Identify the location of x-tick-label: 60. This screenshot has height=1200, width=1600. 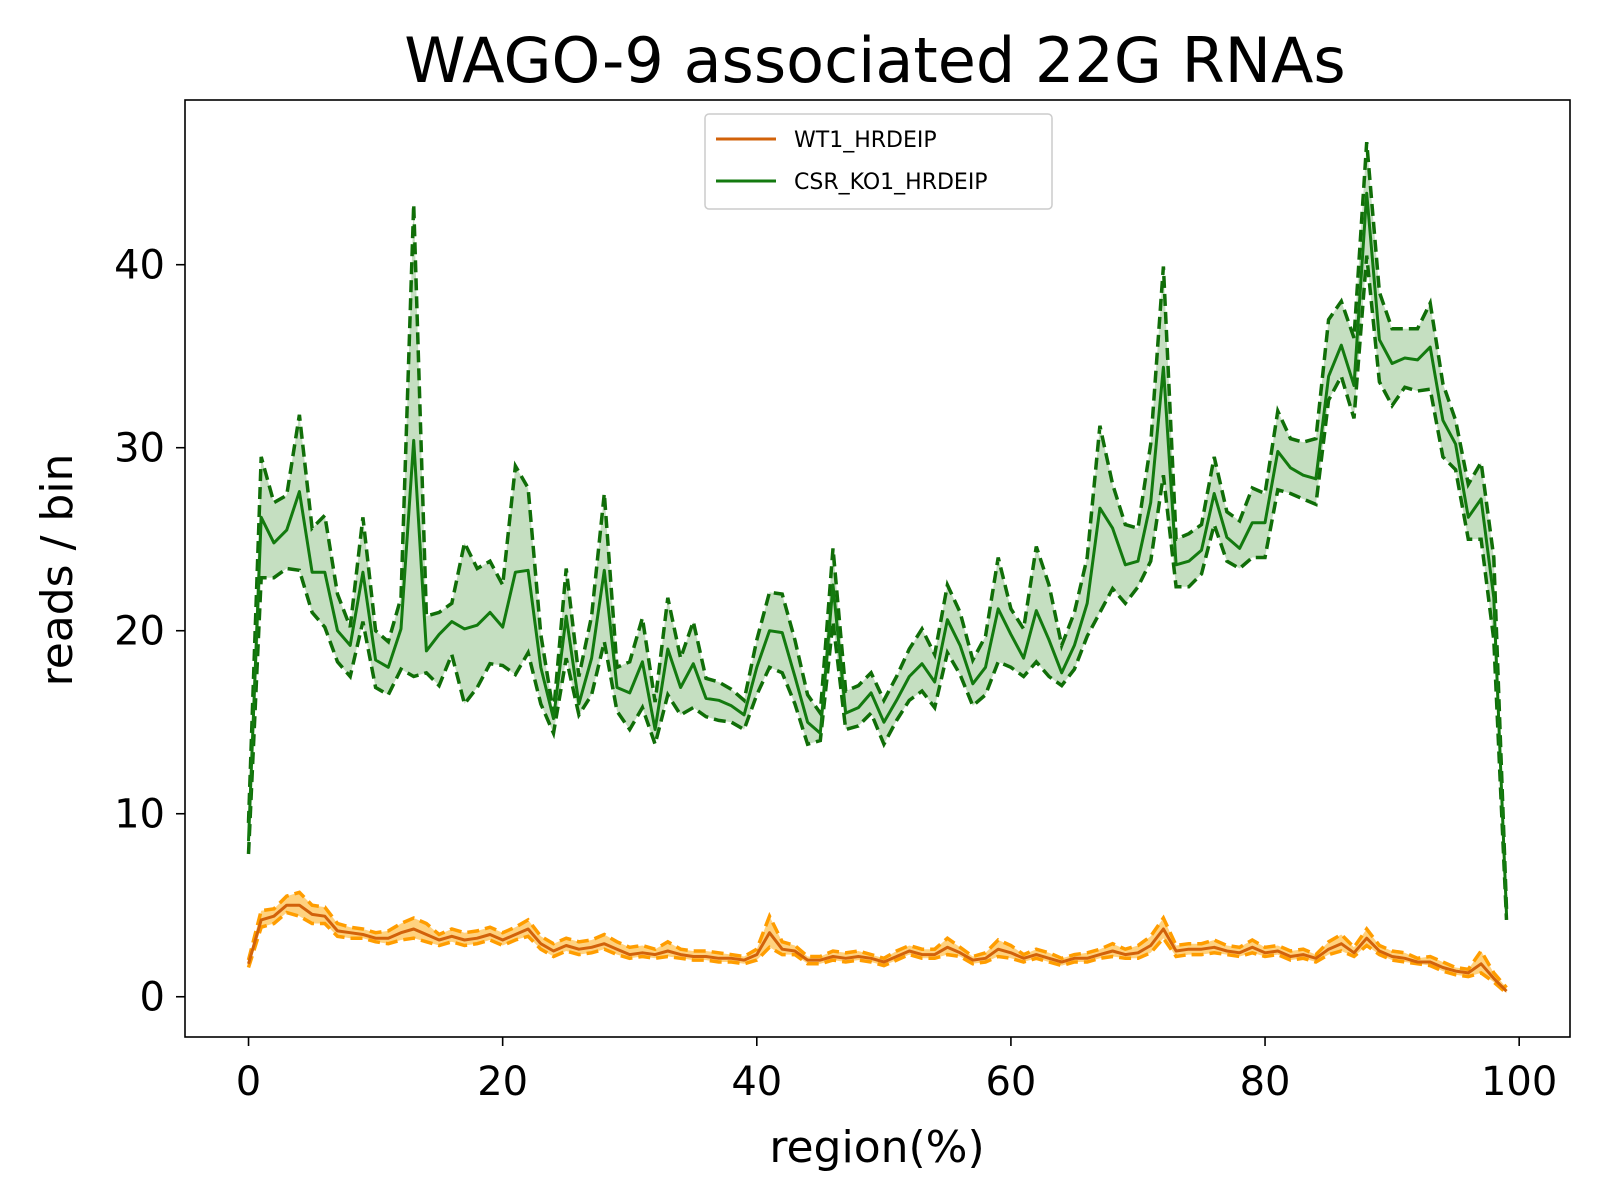
(1010, 1082).